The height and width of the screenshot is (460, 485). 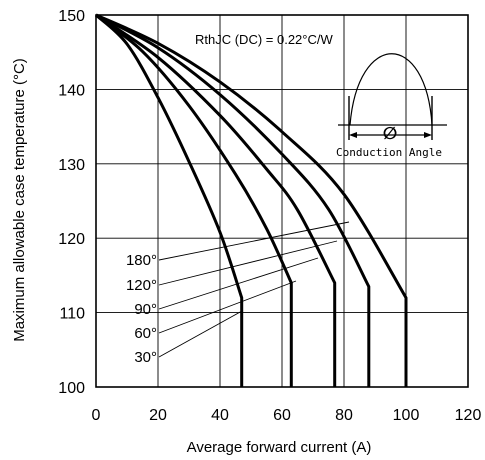 I want to click on x-tick-label: 100, so click(x=406, y=415).